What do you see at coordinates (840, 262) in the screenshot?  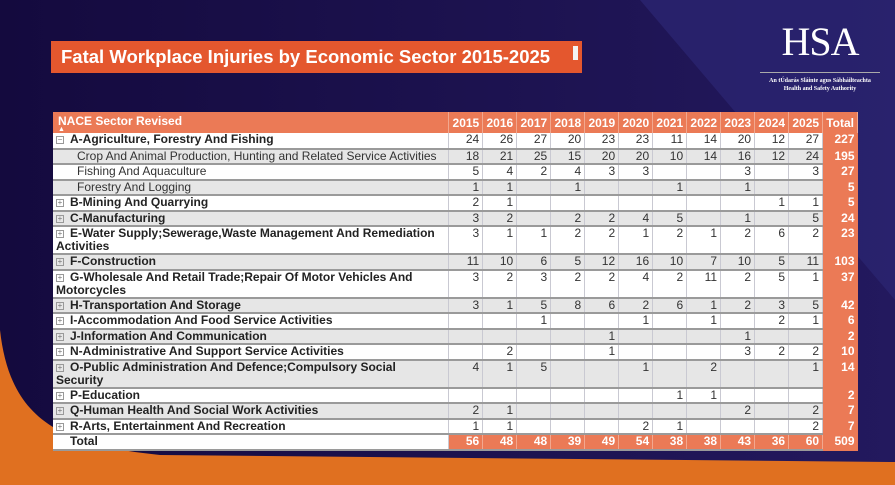 I see `row-total-cell: 103` at bounding box center [840, 262].